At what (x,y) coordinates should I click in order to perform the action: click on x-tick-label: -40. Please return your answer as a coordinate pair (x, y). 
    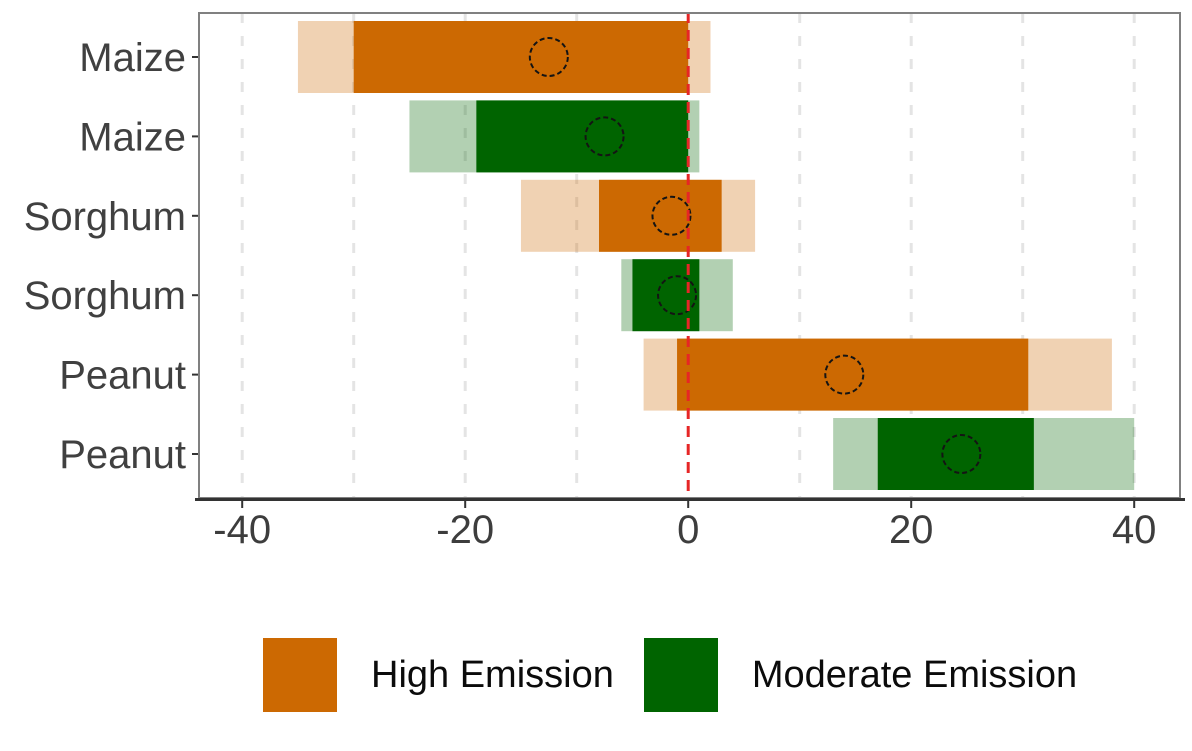
    Looking at the image, I should click on (242, 530).